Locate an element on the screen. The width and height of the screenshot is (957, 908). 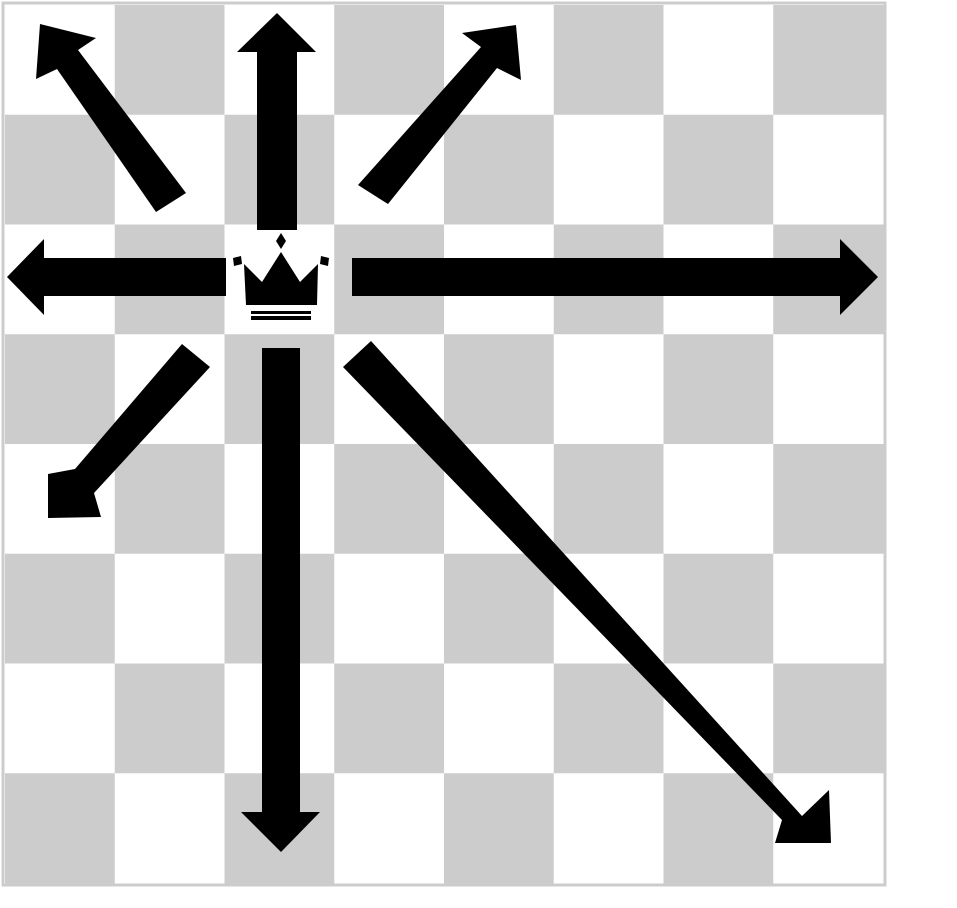
queen-piece is located at coordinates (281, 277).